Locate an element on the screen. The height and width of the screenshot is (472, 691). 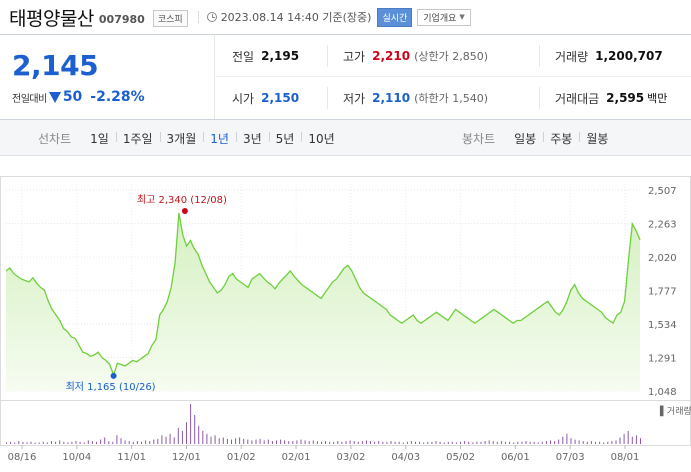
tab-3m: 3개월 is located at coordinates (181, 138).